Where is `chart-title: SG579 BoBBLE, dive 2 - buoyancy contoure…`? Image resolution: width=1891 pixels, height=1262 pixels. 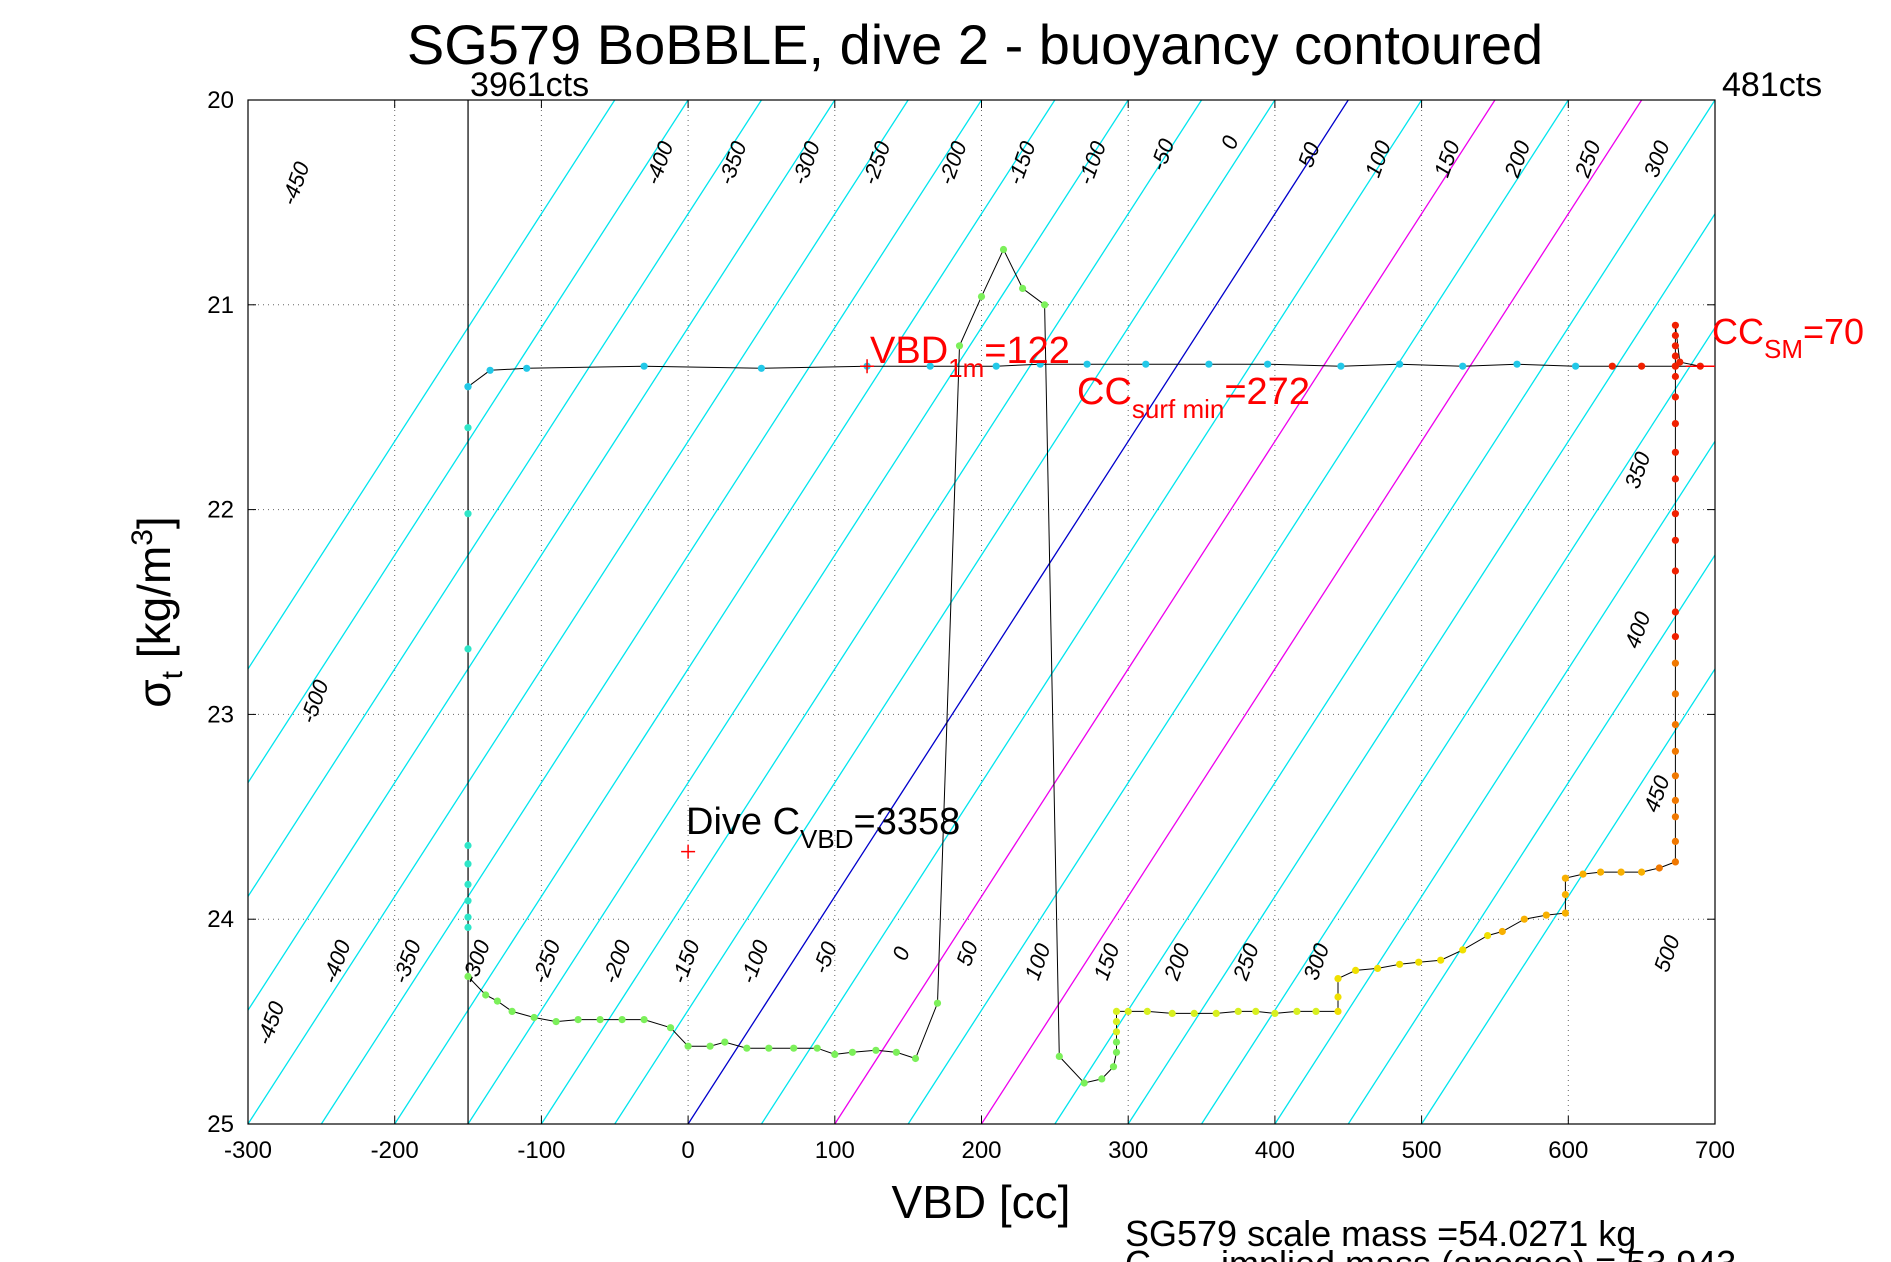
chart-title: SG579 BoBBLE, dive 2 - buoyancy contoure… is located at coordinates (975, 44).